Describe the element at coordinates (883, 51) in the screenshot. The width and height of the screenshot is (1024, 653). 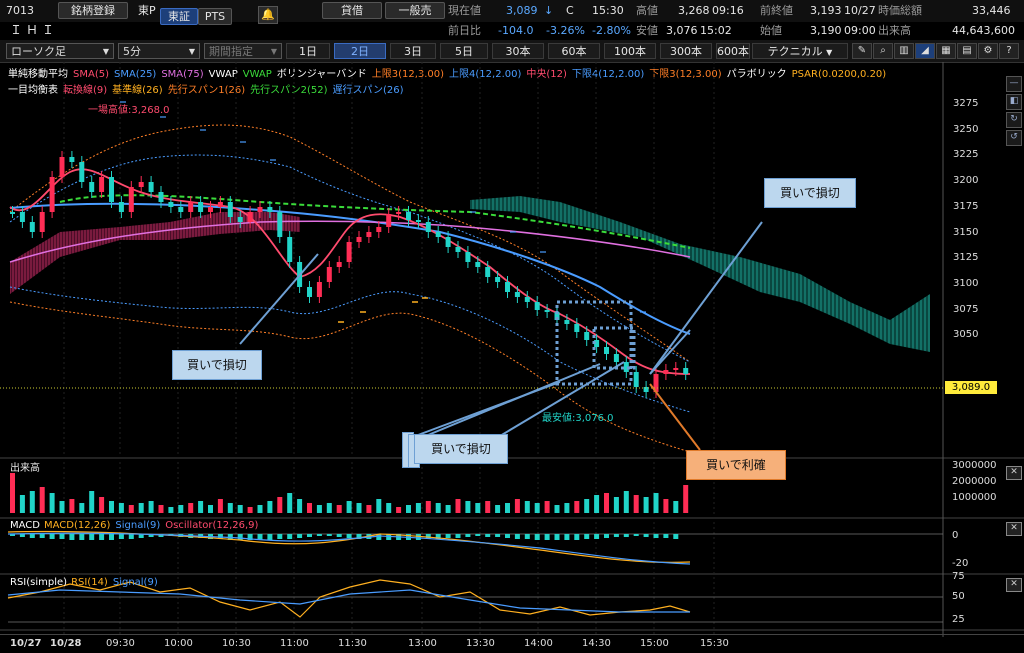
I see `zoom-icon: ⌕` at that location.